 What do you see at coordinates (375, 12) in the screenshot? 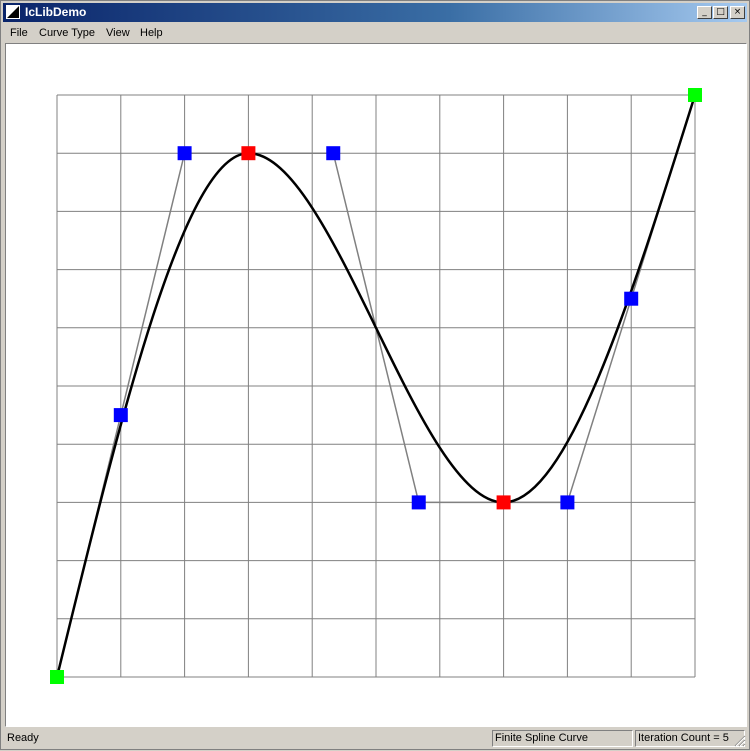
I see `title-bar: IcLibDemo _ □ ×` at bounding box center [375, 12].